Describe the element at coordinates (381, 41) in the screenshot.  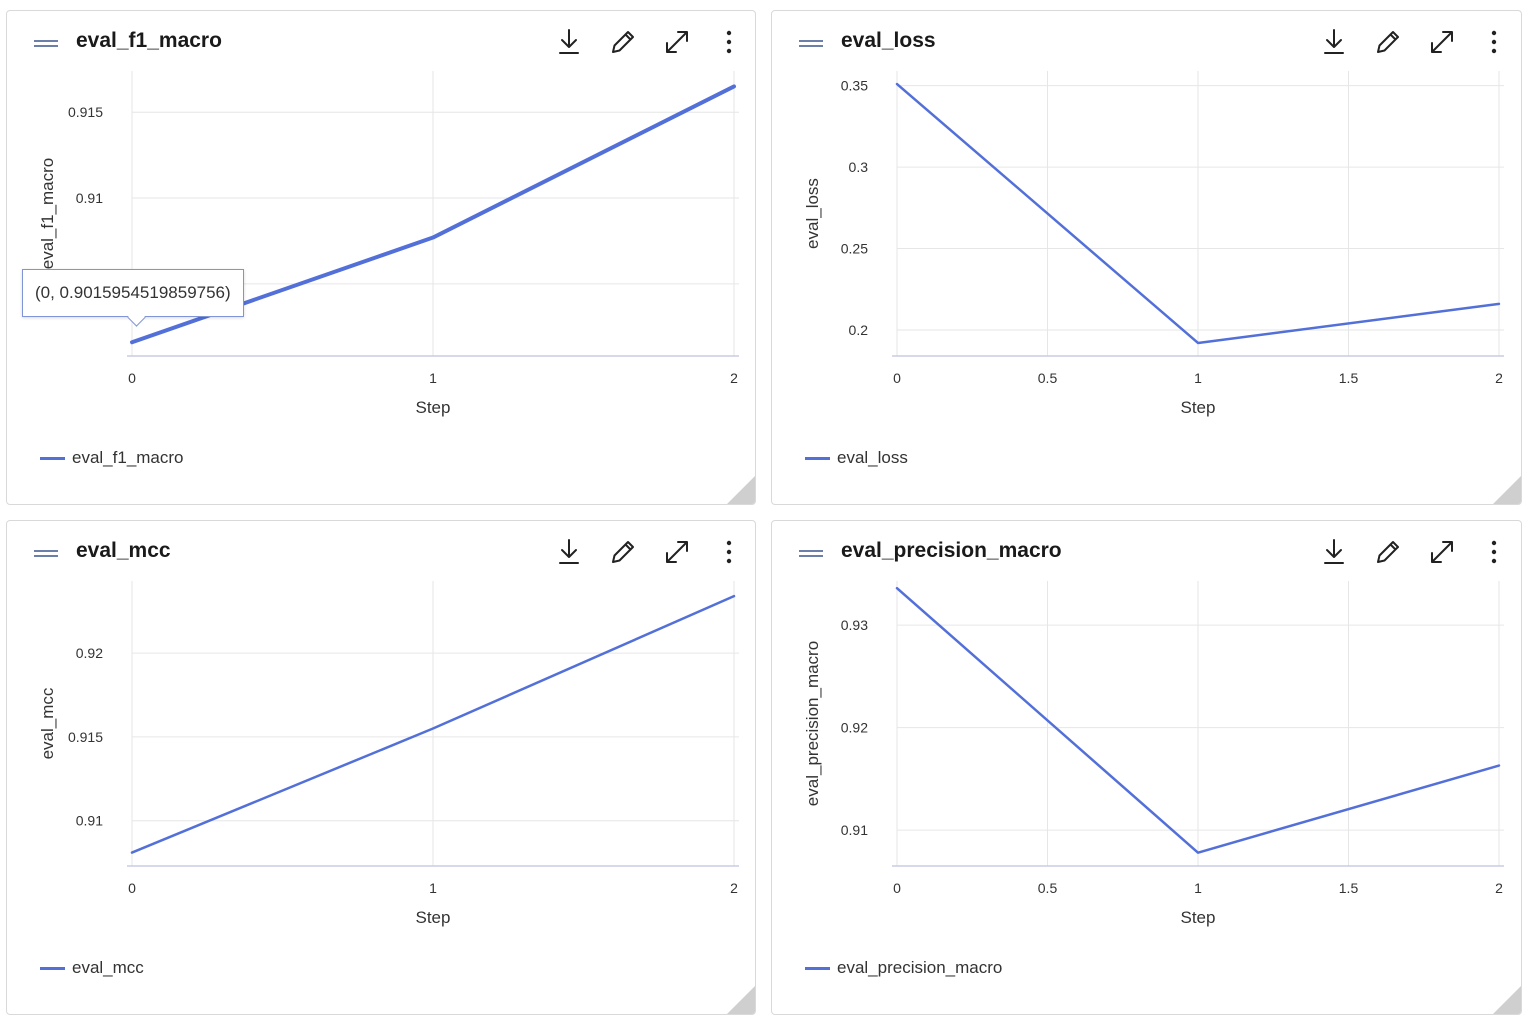
I see `panel-header: eval_f1_macro` at that location.